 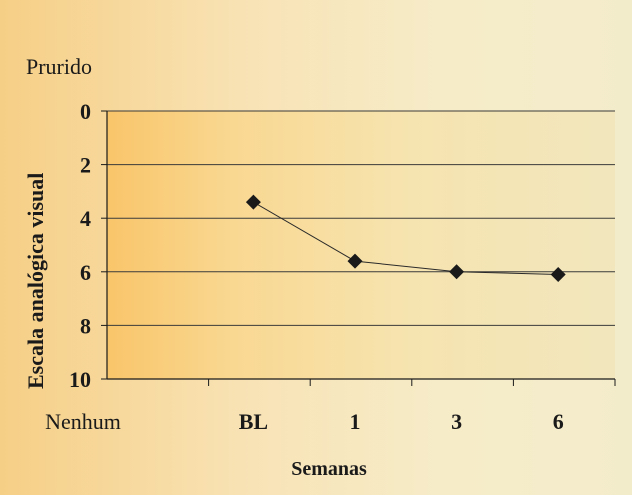 What do you see at coordinates (330, 406) in the screenshot?
I see `x-ticks: Nenhum BL 1 3 6` at bounding box center [330, 406].